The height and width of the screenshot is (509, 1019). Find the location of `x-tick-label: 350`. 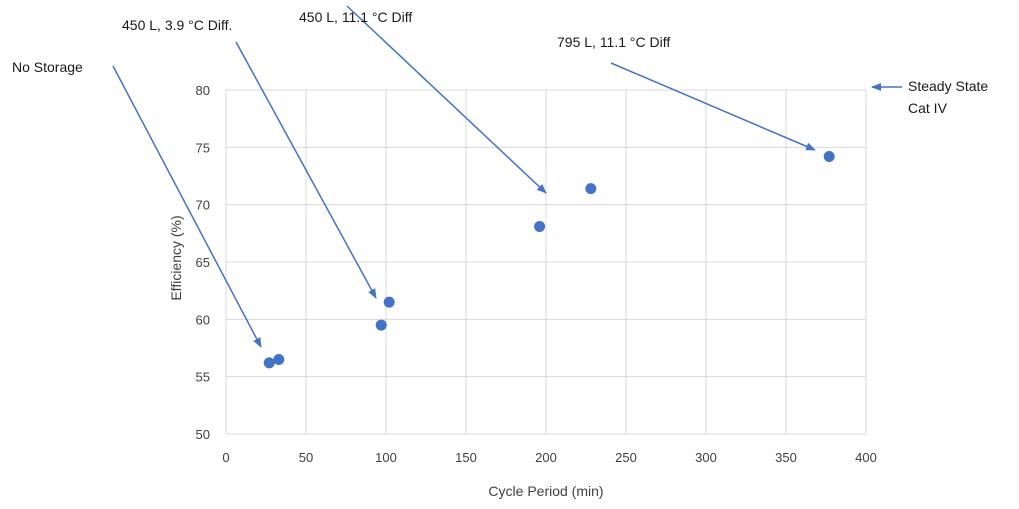

x-tick-label: 350 is located at coordinates (786, 457).